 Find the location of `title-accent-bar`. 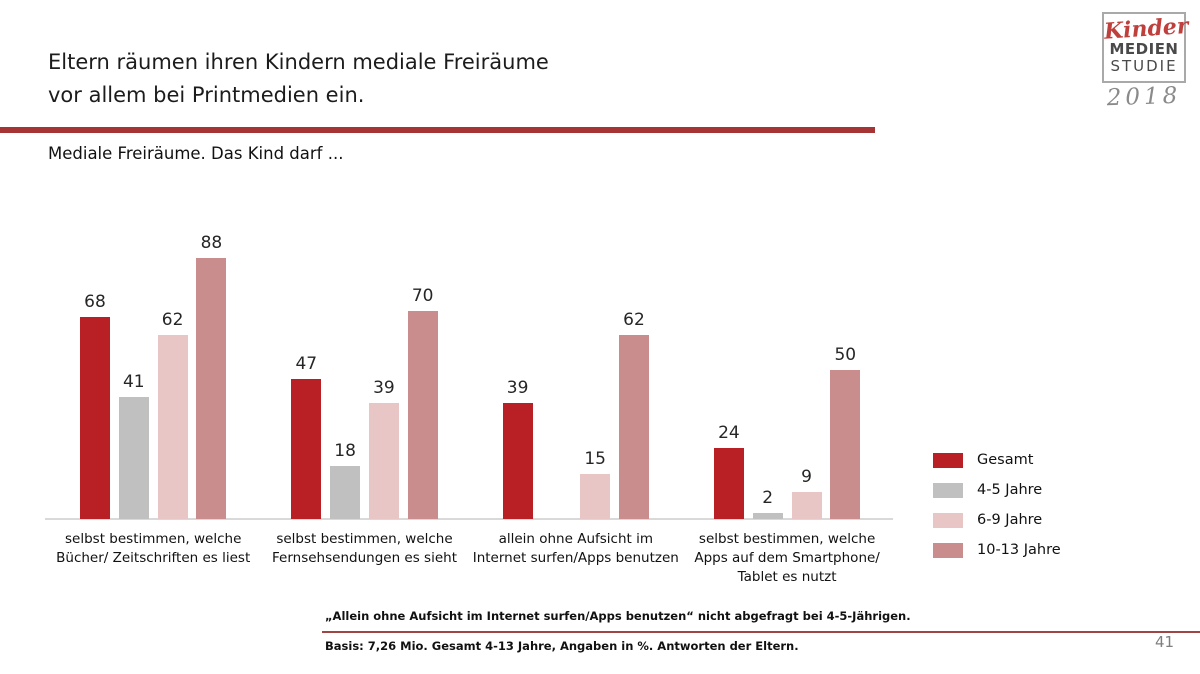

title-accent-bar is located at coordinates (437, 130).